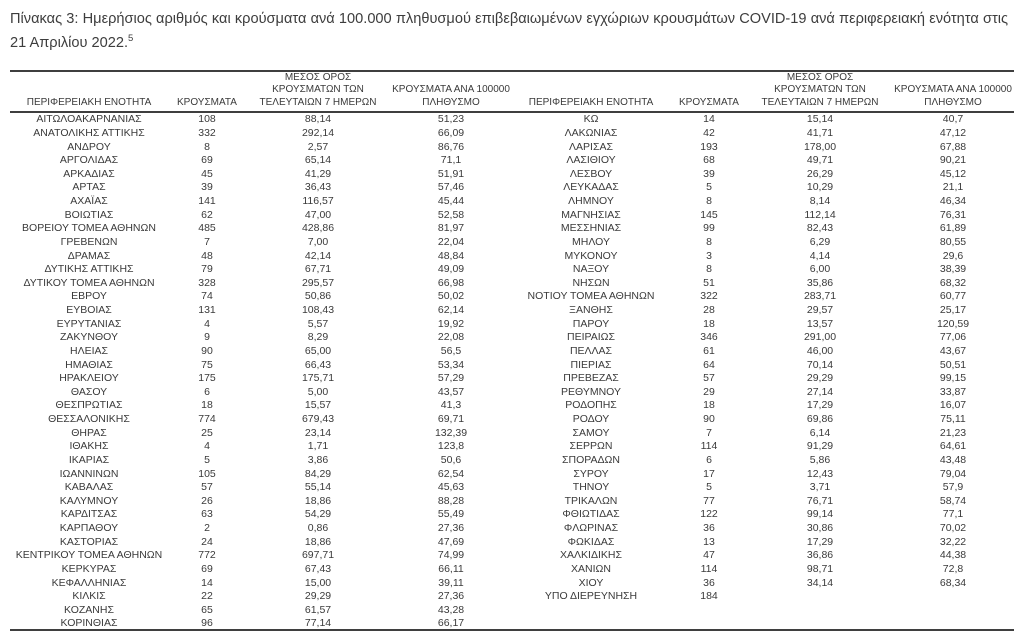 The height and width of the screenshot is (637, 1024). Describe the element at coordinates (207, 119) in the screenshot. I see `cases-cell: 108` at that location.